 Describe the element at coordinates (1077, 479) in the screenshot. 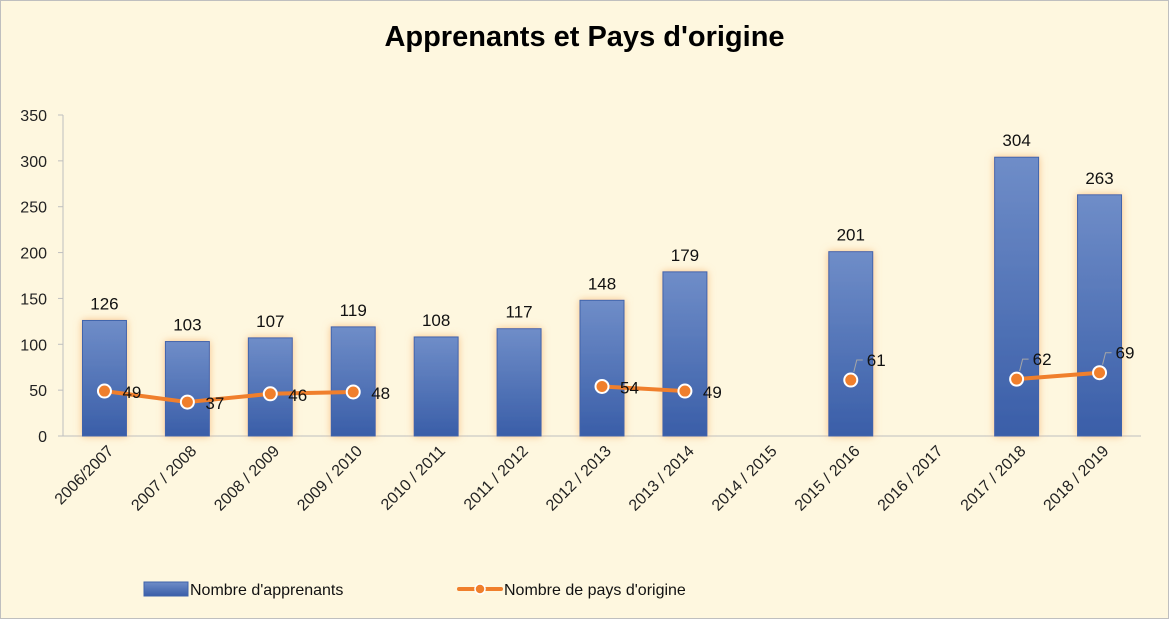

I see `x-tick-label: 2018 / 2019` at that location.